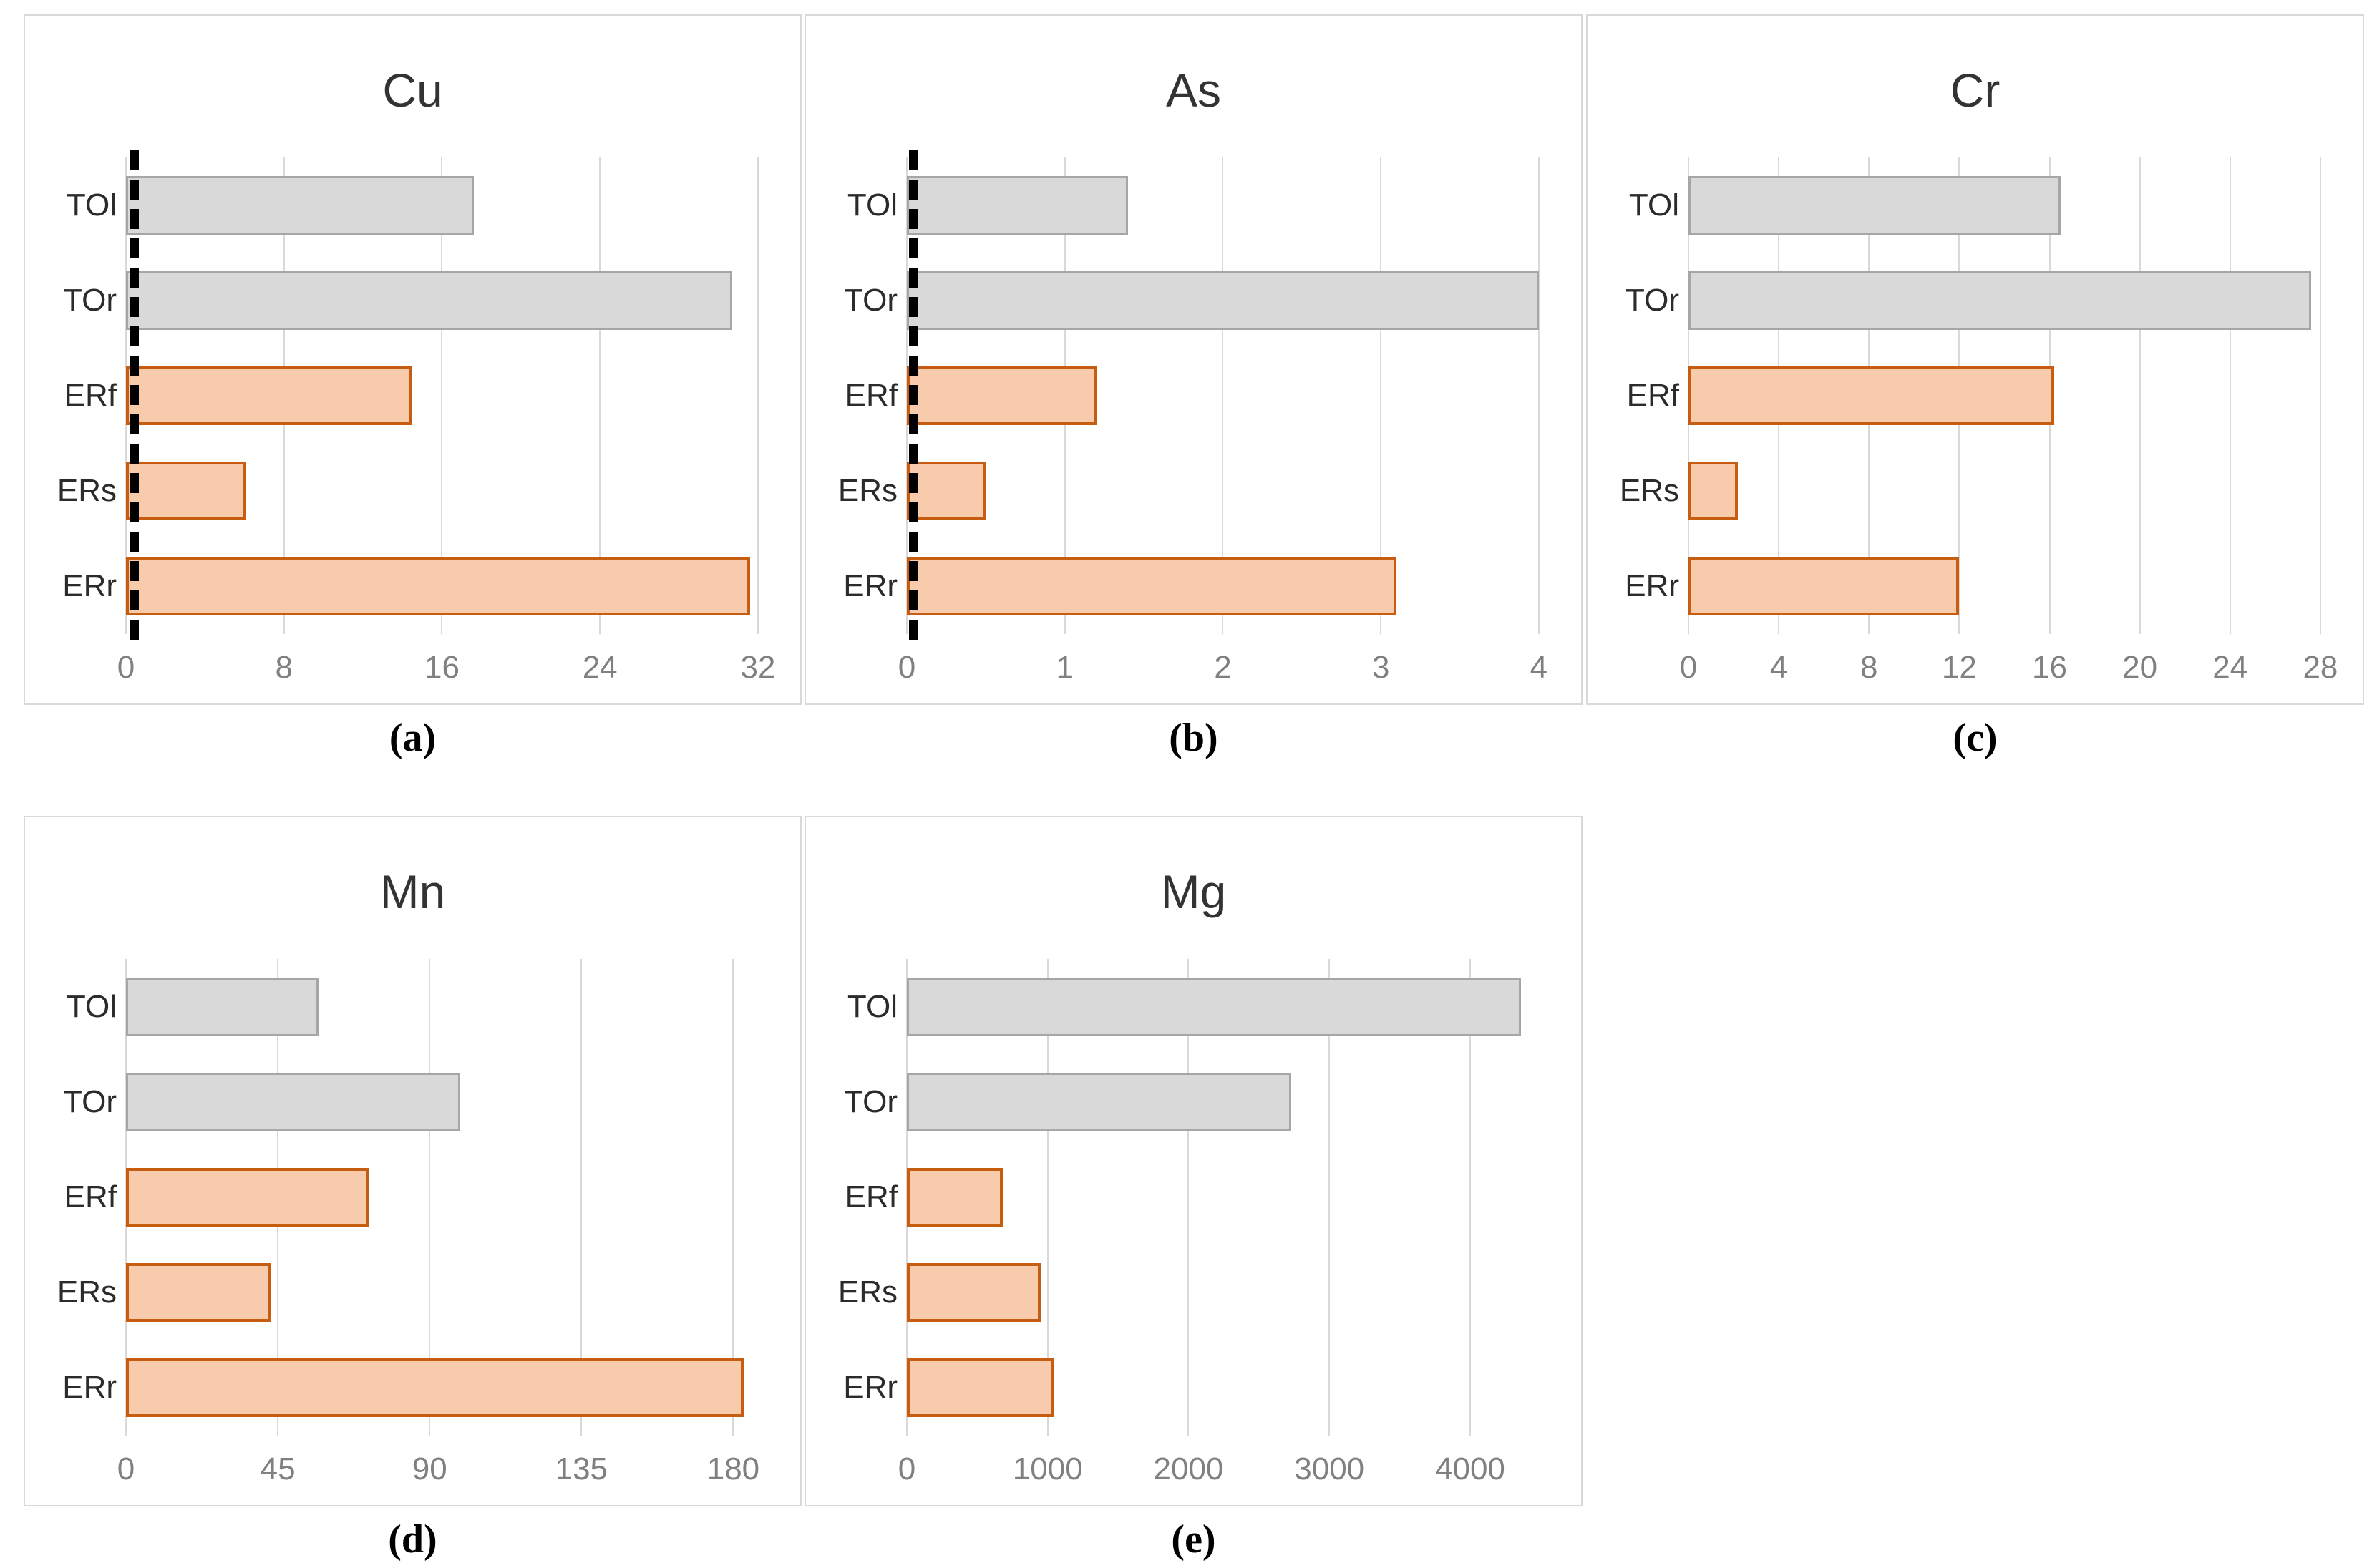 The height and width of the screenshot is (1568, 2377). Describe the element at coordinates (413, 1161) in the screenshot. I see `chart-panel-mn: Mn 0 45 90 135 180 TOl TOr ERf ERs ERr` at that location.